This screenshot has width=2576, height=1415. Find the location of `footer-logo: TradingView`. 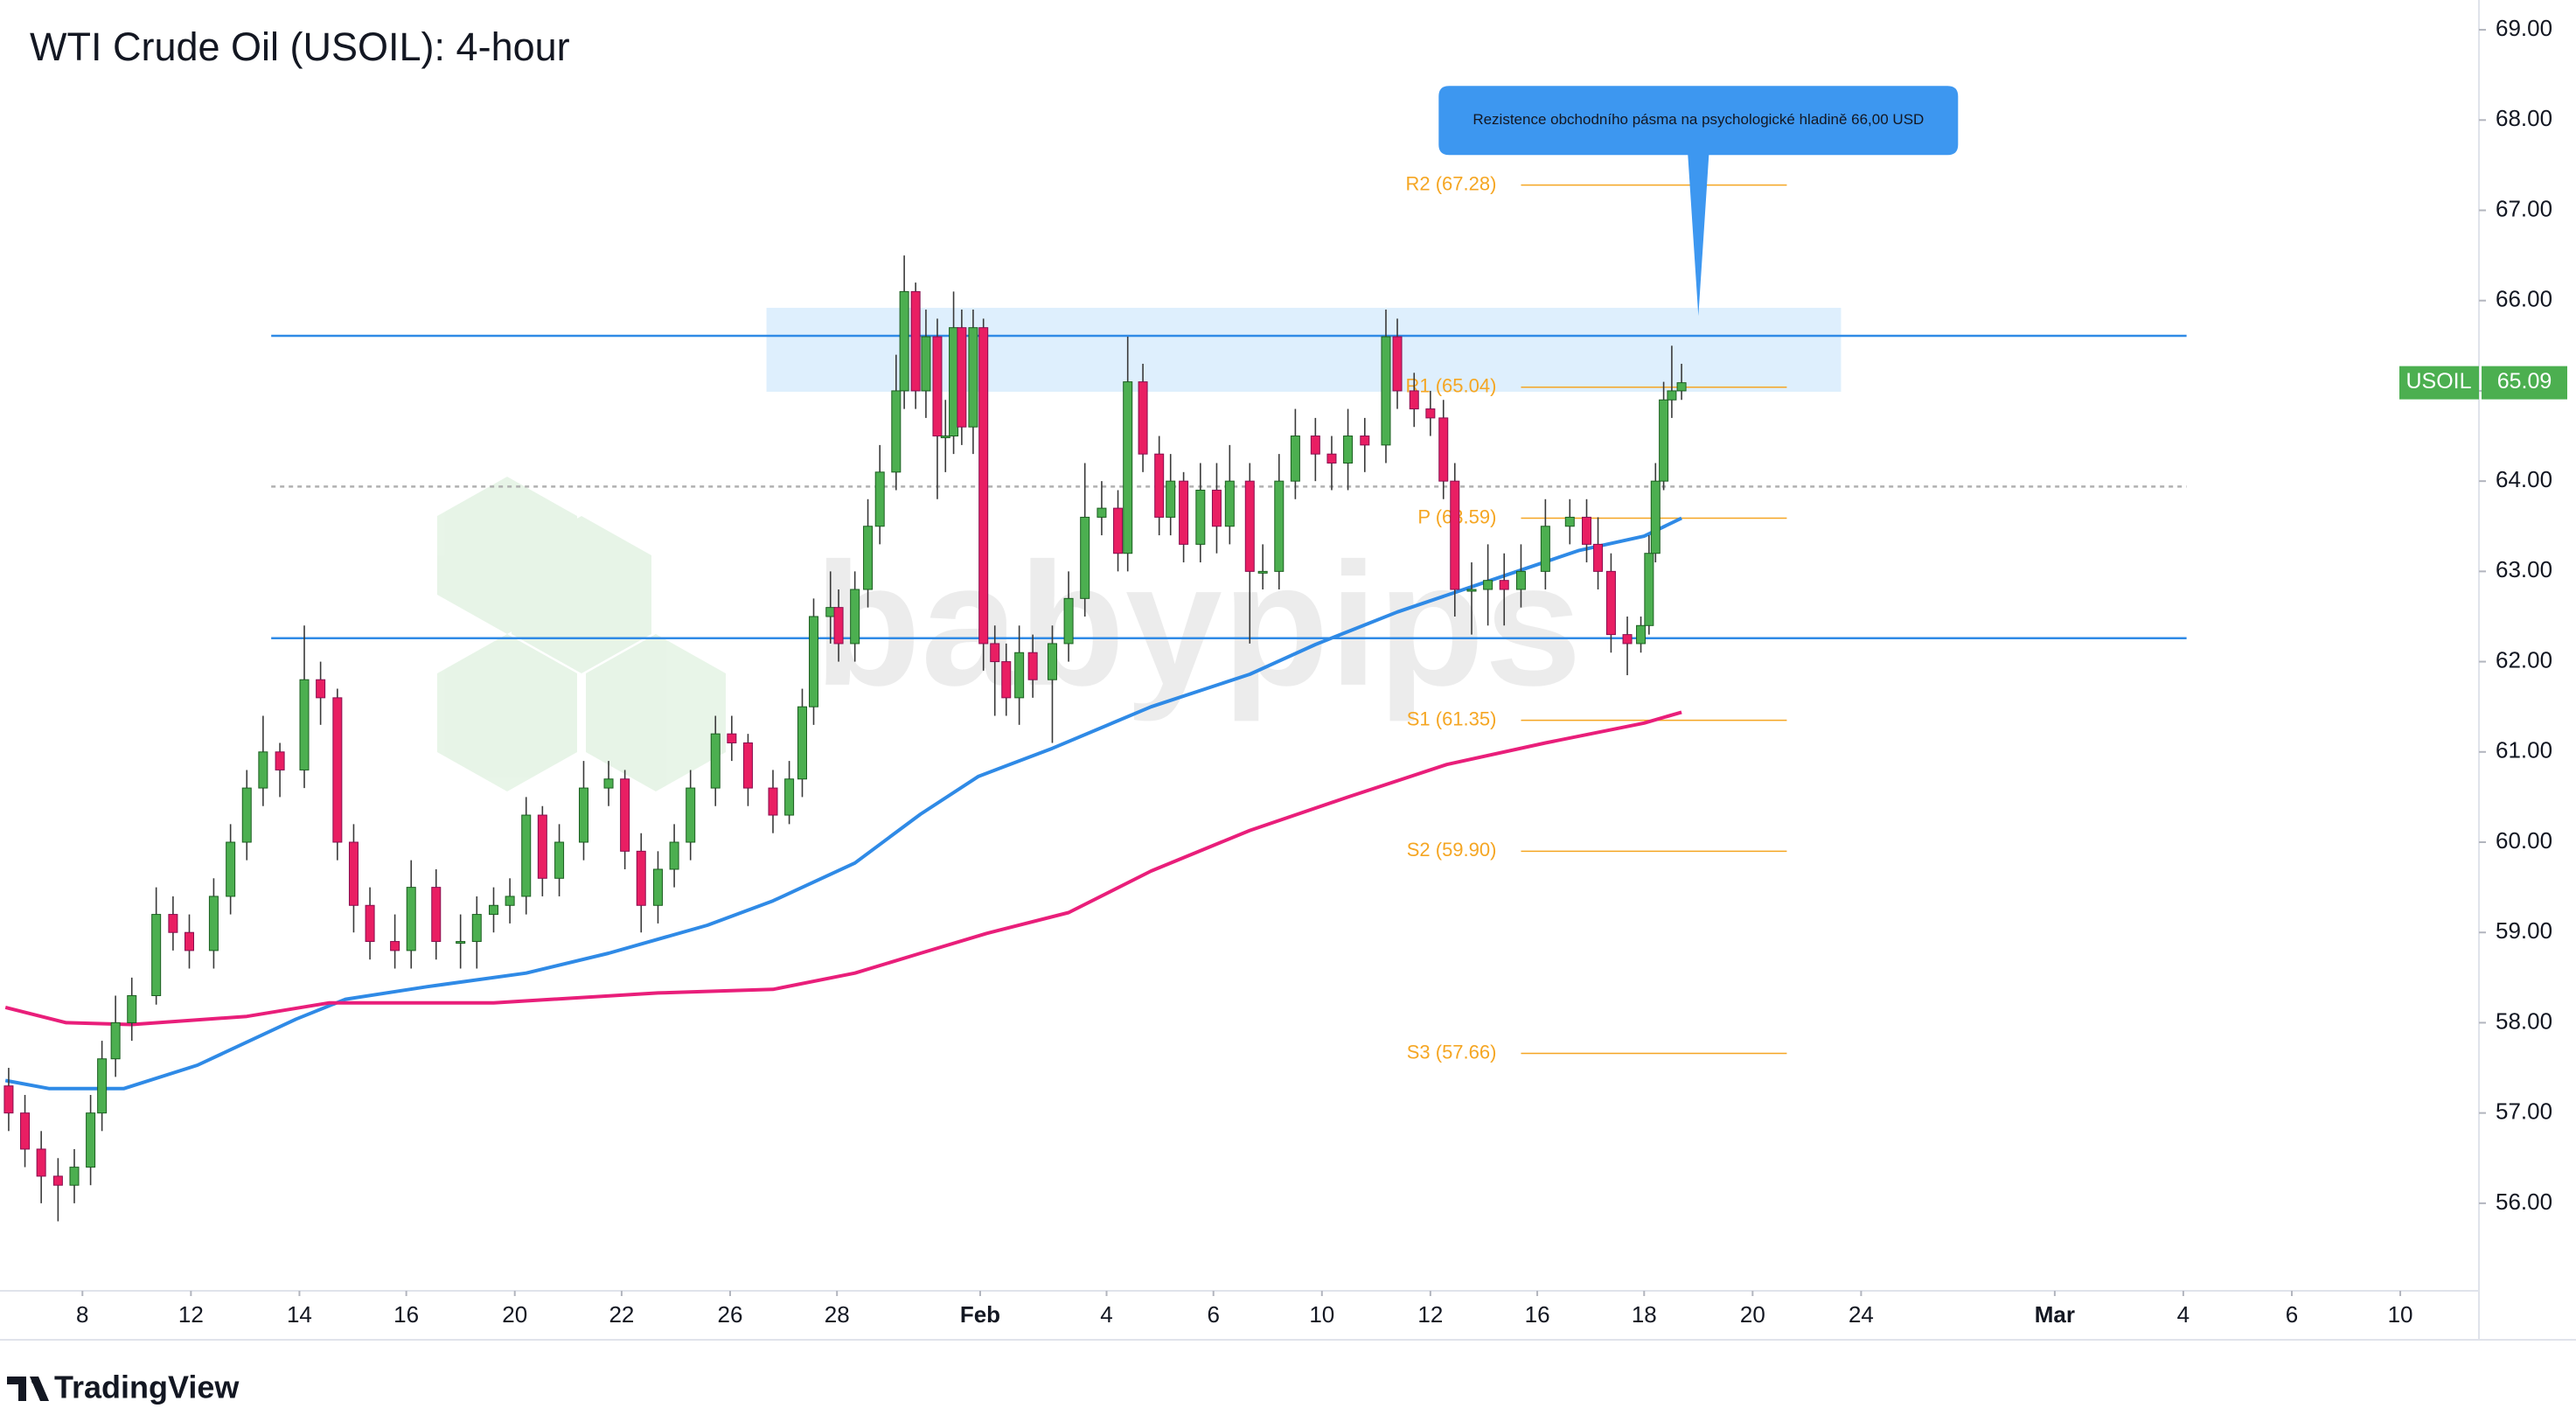

footer-logo: TradingView is located at coordinates (124, 1387).